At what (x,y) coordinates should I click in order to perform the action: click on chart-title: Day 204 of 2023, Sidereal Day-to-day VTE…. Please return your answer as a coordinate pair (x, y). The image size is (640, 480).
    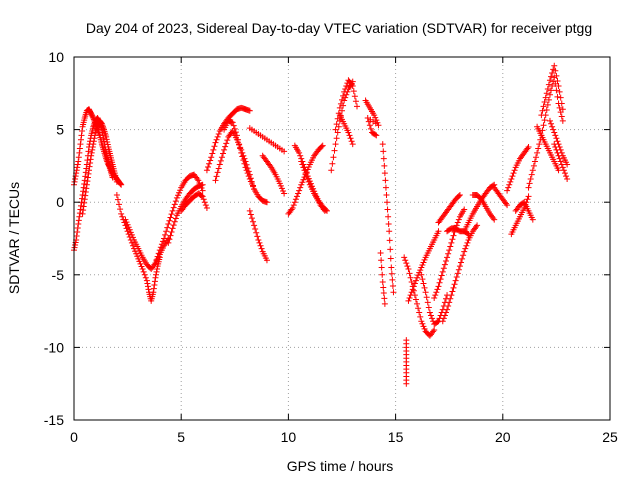
    Looking at the image, I should click on (339, 28).